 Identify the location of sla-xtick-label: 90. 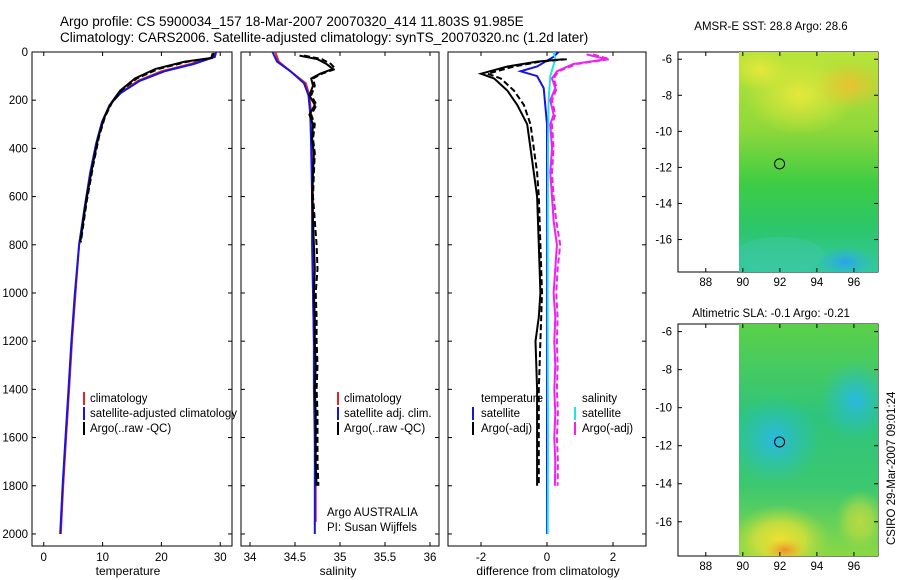
(742, 567).